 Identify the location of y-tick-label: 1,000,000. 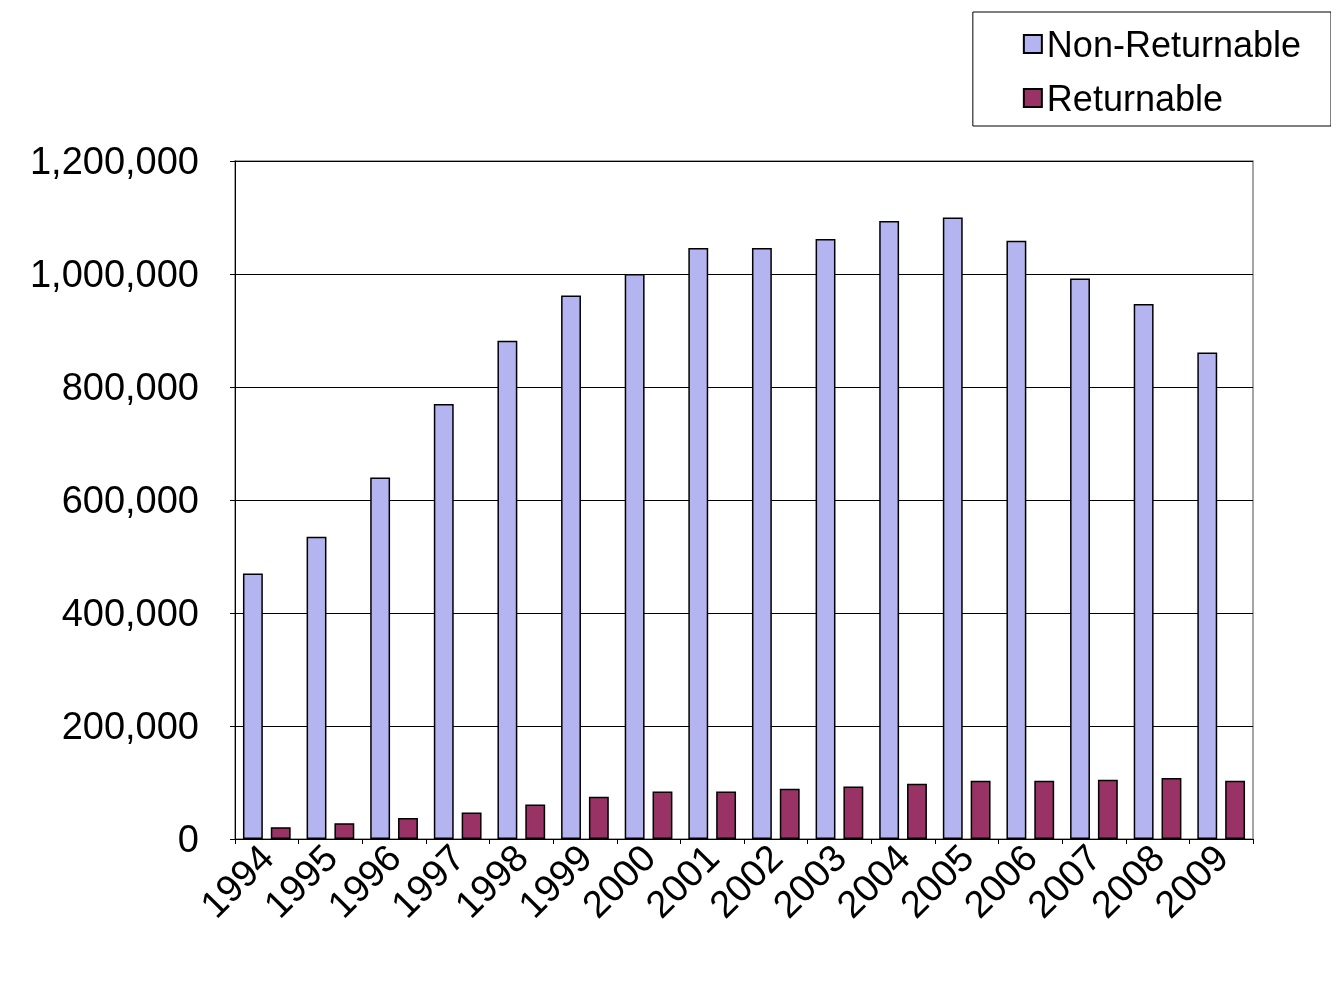
(114, 274).